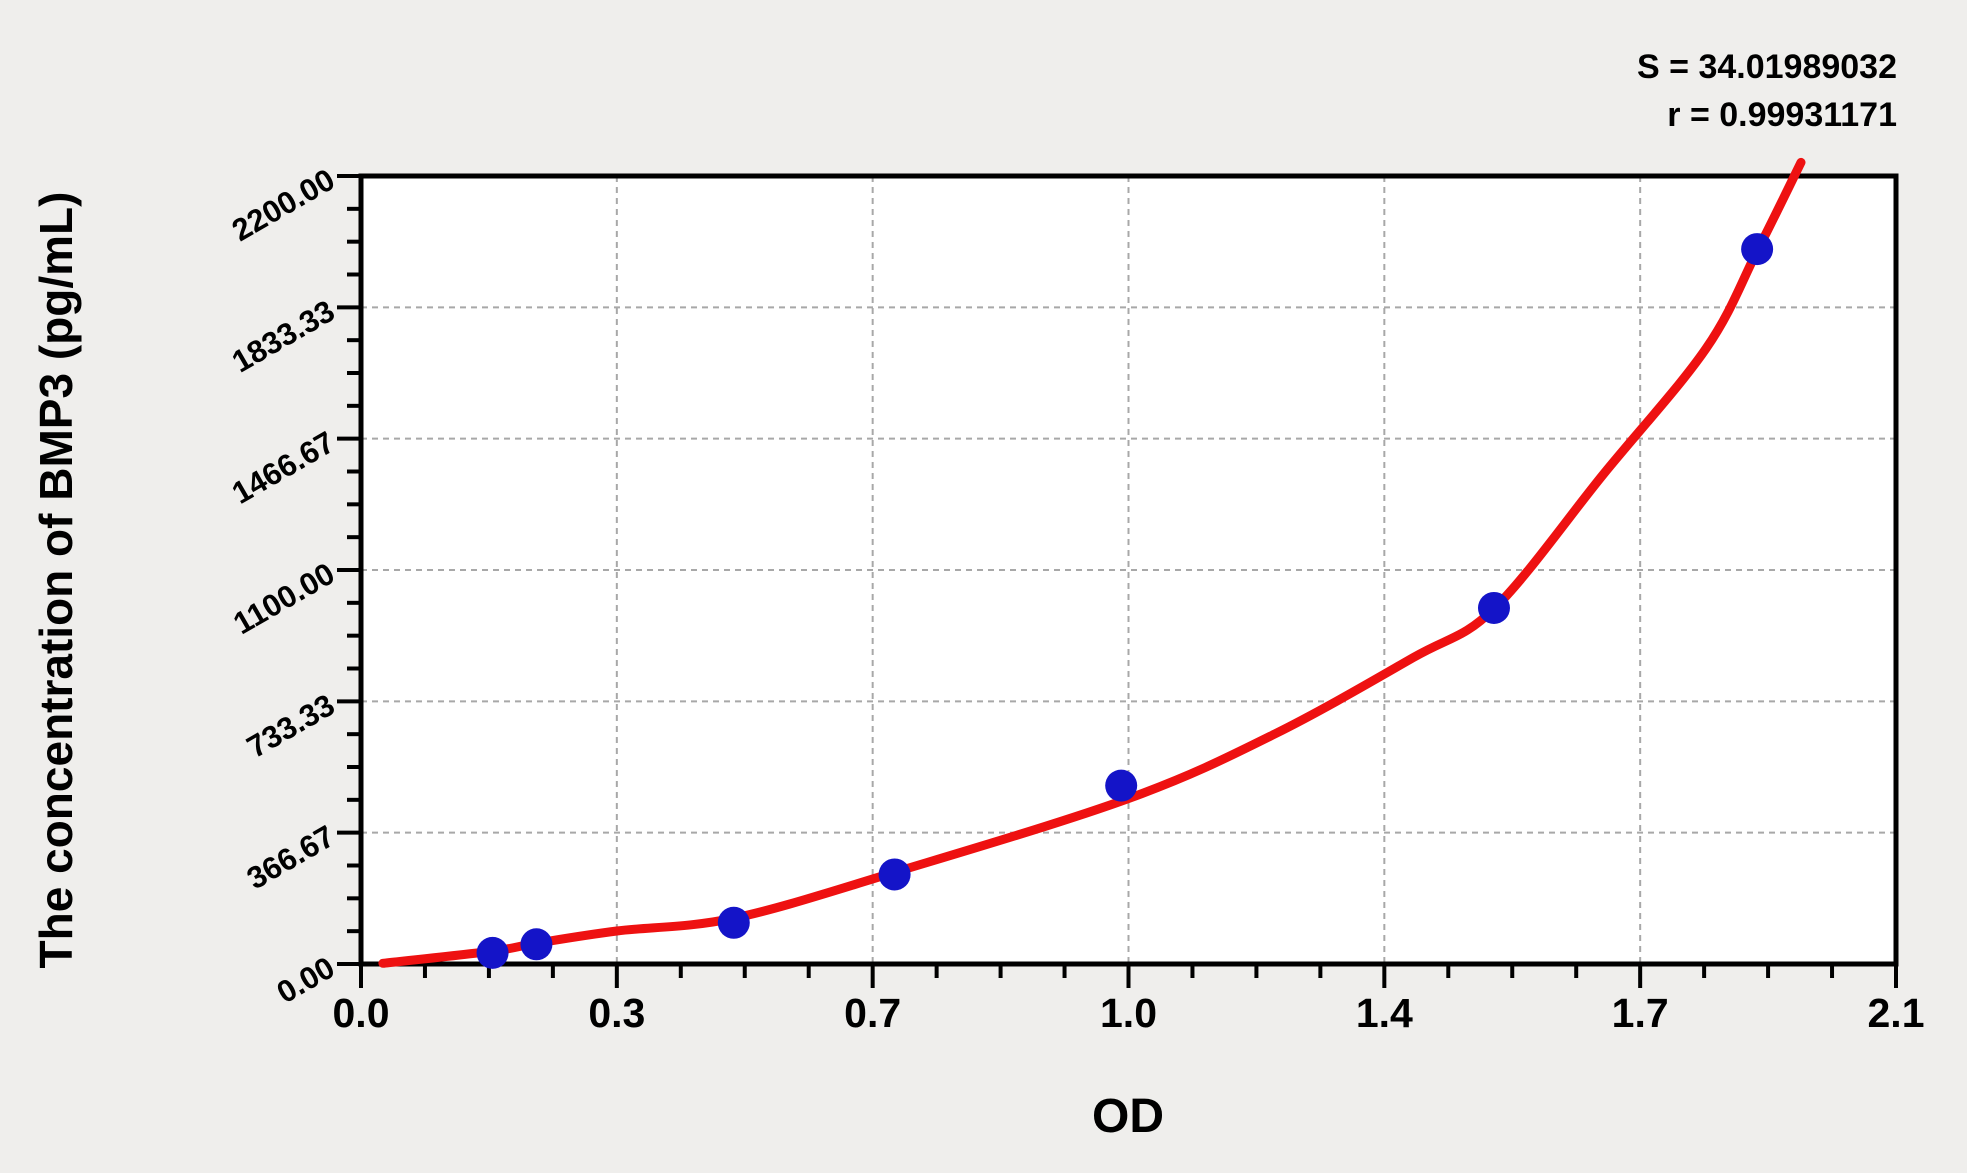 The width and height of the screenshot is (1967, 1173). Describe the element at coordinates (1896, 1013) in the screenshot. I see `x-tick-label: 2.1` at that location.